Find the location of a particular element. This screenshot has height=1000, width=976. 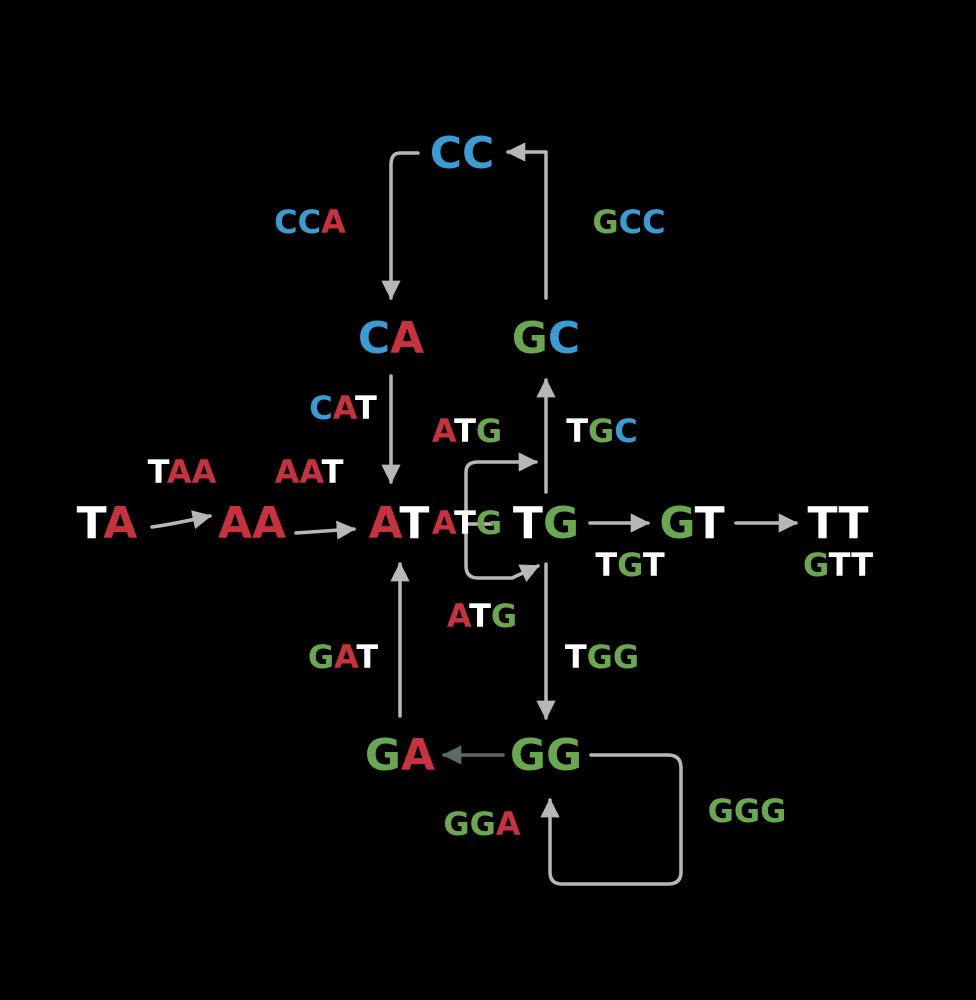

edge-label-atg-bottom: ATG is located at coordinates (482, 616).